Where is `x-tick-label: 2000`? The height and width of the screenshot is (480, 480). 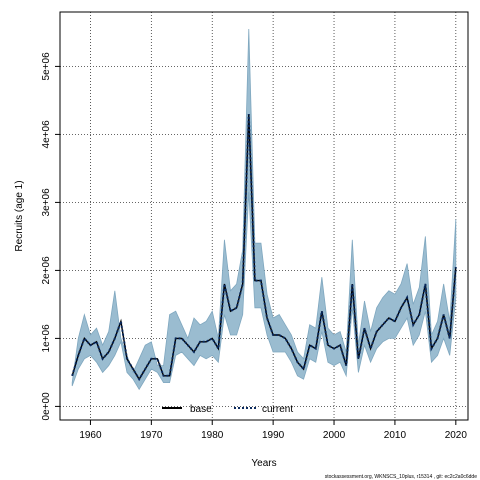
x-tick-label: 2000 is located at coordinates (334, 435).